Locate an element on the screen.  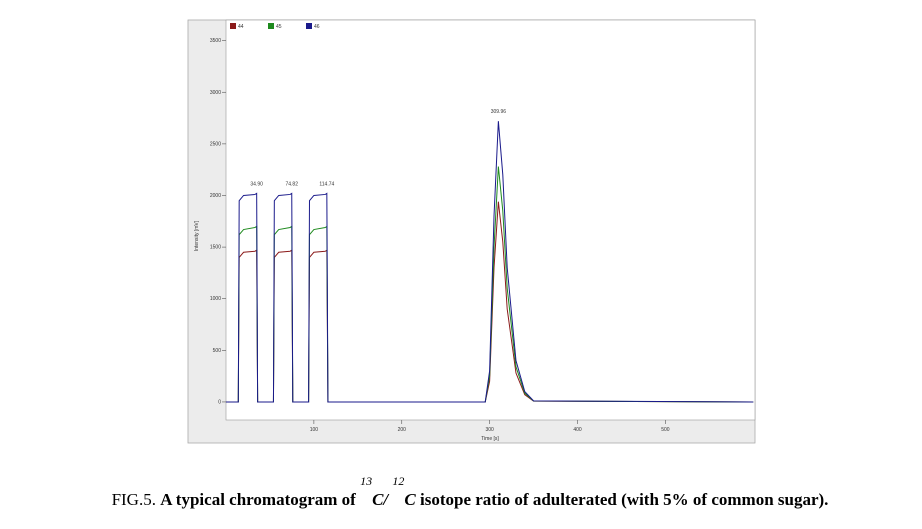
y-axis-label: Intensity [mV] is located at coordinates (197, 235).